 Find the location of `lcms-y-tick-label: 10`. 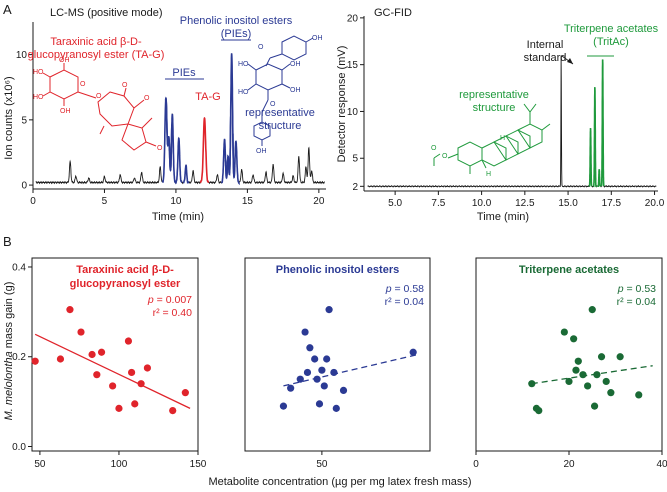

lcms-y-tick-label: 10 is located at coordinates (22, 55).